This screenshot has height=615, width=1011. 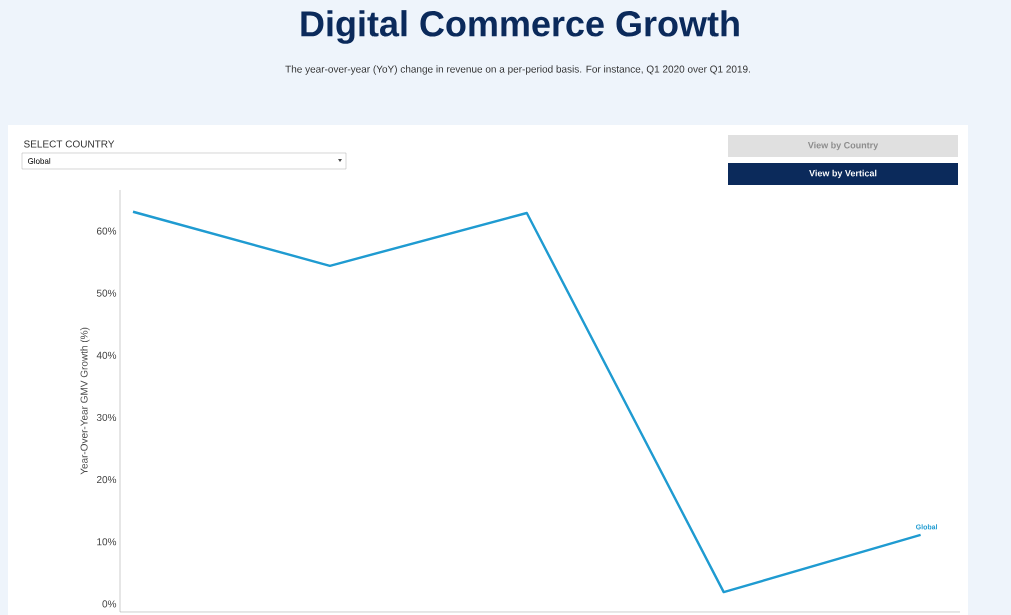 I want to click on text: SELECT COUNTRY, so click(x=69, y=144).